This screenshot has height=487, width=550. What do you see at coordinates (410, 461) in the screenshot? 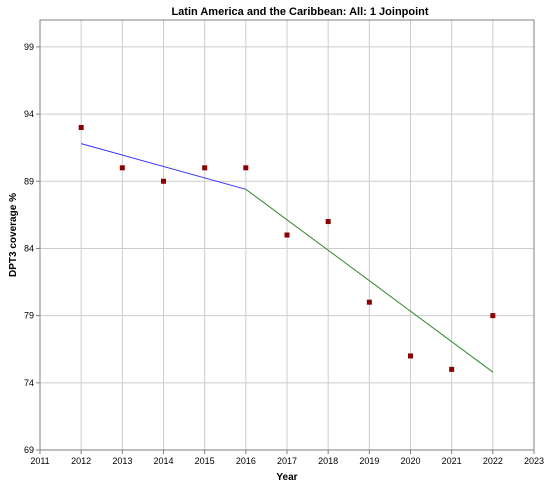
I see `x-tick-label: 2020` at bounding box center [410, 461].